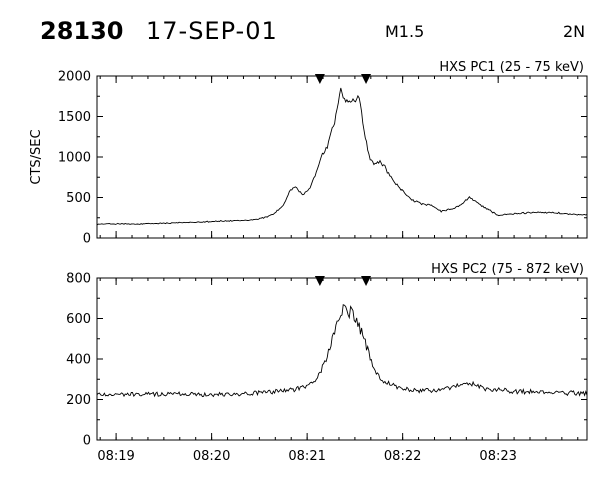 The image size is (600, 480). I want to click on y-tick-label: 200, so click(78, 400).